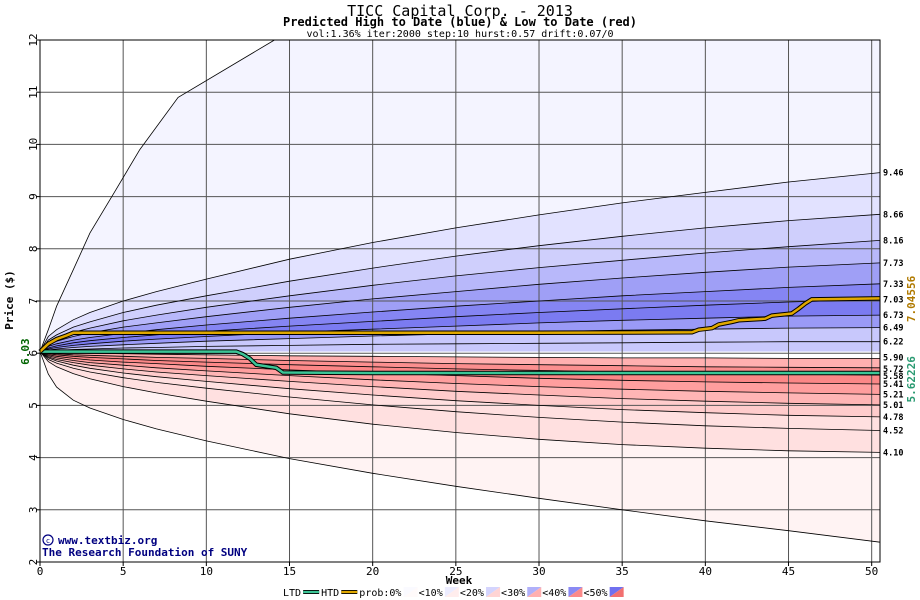 This screenshot has height=600, width=920. Describe the element at coordinates (622, 571) in the screenshot. I see `x-tick-label-35: 35` at that location.